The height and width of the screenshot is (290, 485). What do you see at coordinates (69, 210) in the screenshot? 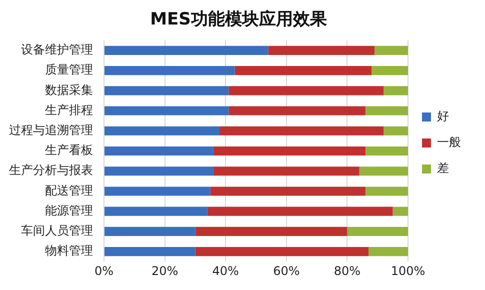
I see `y-tick-label: 能源管理` at bounding box center [69, 210].